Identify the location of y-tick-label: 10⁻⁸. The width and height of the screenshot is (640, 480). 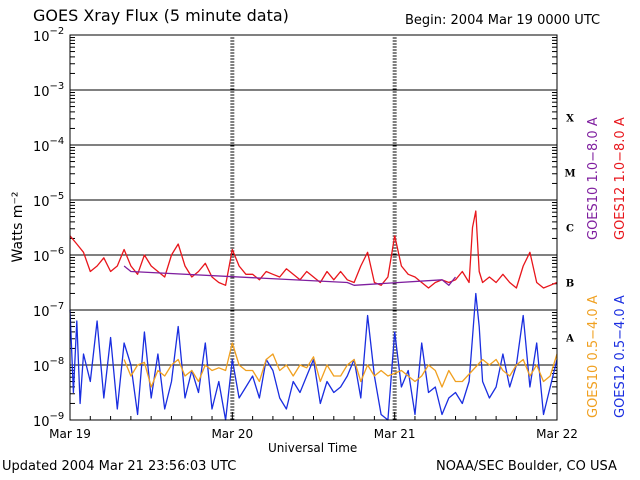
(48, 365).